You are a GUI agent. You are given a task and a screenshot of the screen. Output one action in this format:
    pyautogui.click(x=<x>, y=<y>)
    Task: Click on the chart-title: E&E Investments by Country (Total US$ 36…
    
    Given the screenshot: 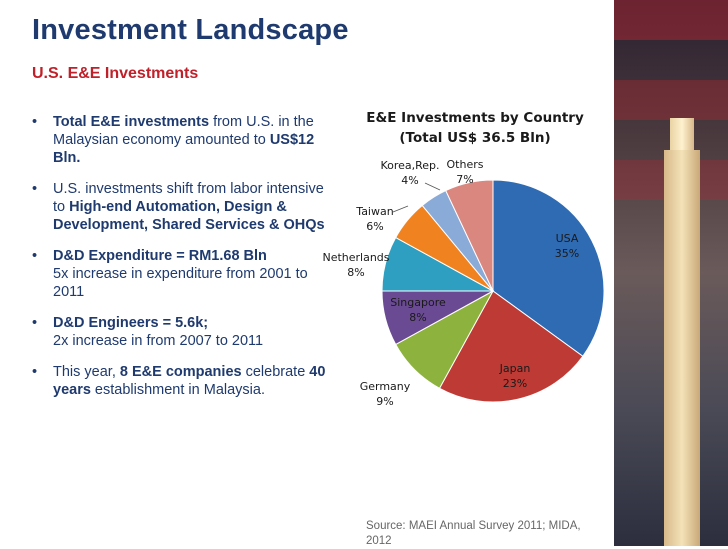 What is the action you would take?
    pyautogui.click(x=475, y=128)
    